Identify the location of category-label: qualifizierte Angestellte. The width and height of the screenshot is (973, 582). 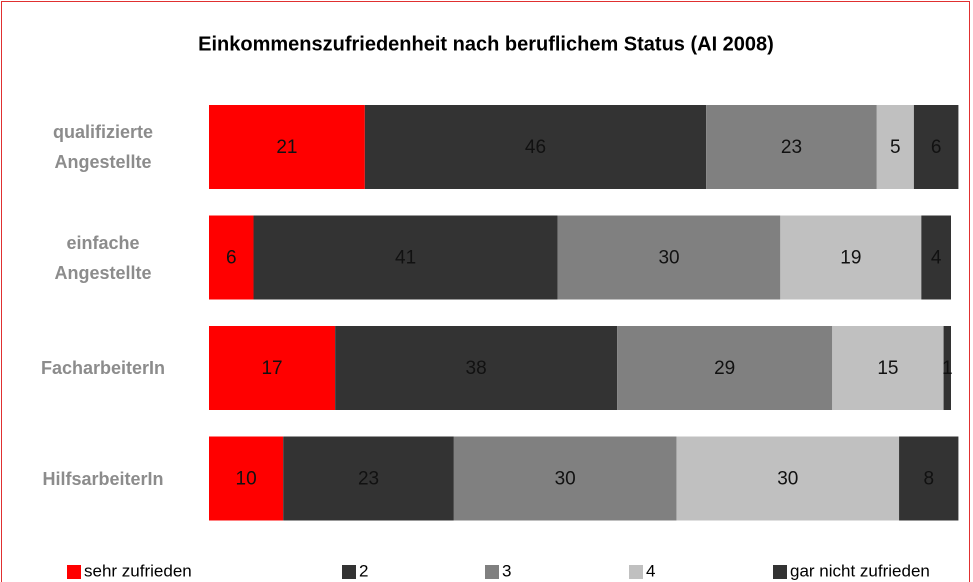
(103, 147).